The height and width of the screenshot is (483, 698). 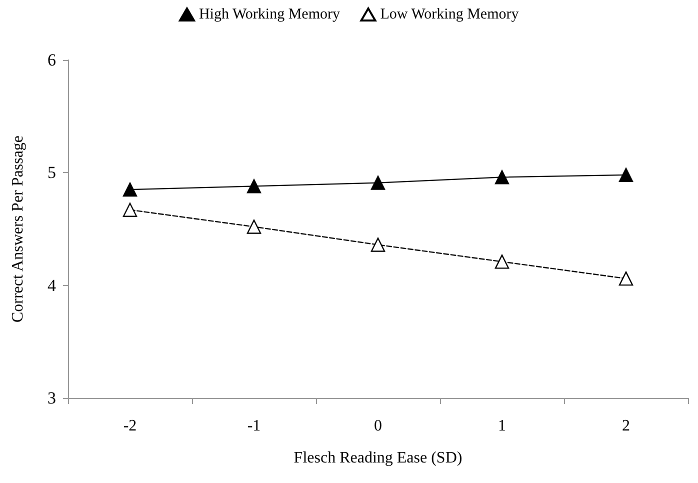 I want to click on y-axis-title: Correct Answers Per Passage, so click(x=18, y=229).